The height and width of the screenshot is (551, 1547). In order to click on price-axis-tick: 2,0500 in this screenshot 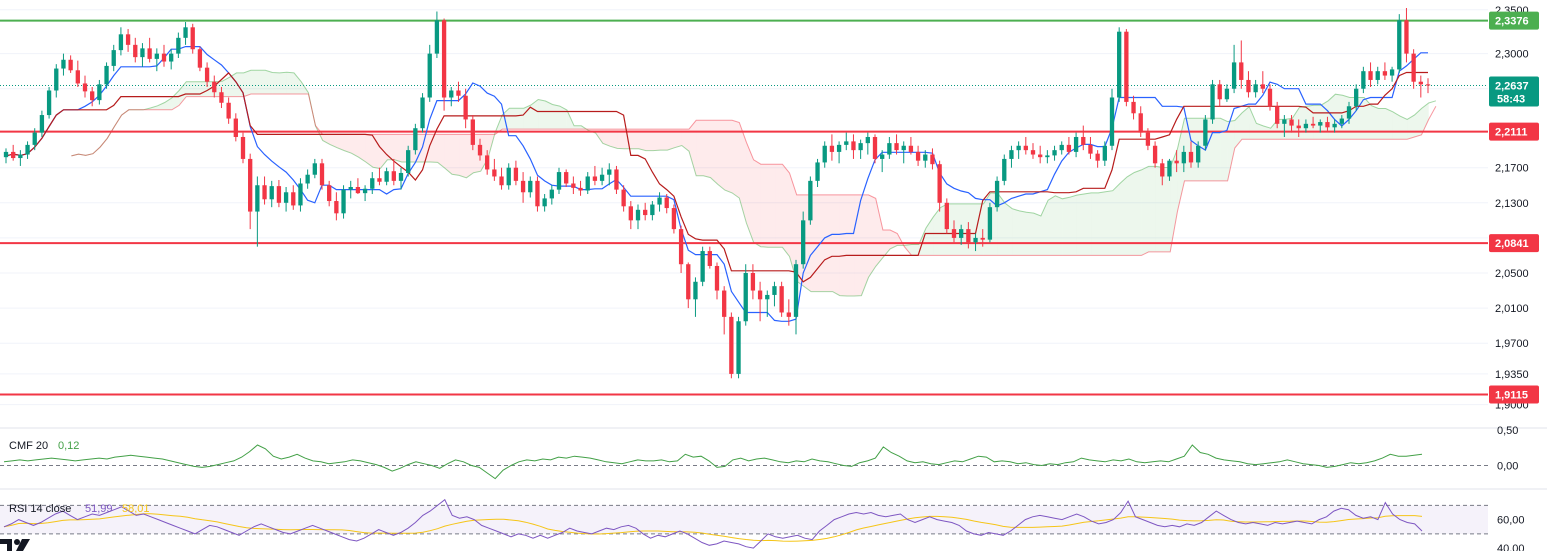, I will do `click(1512, 274)`.